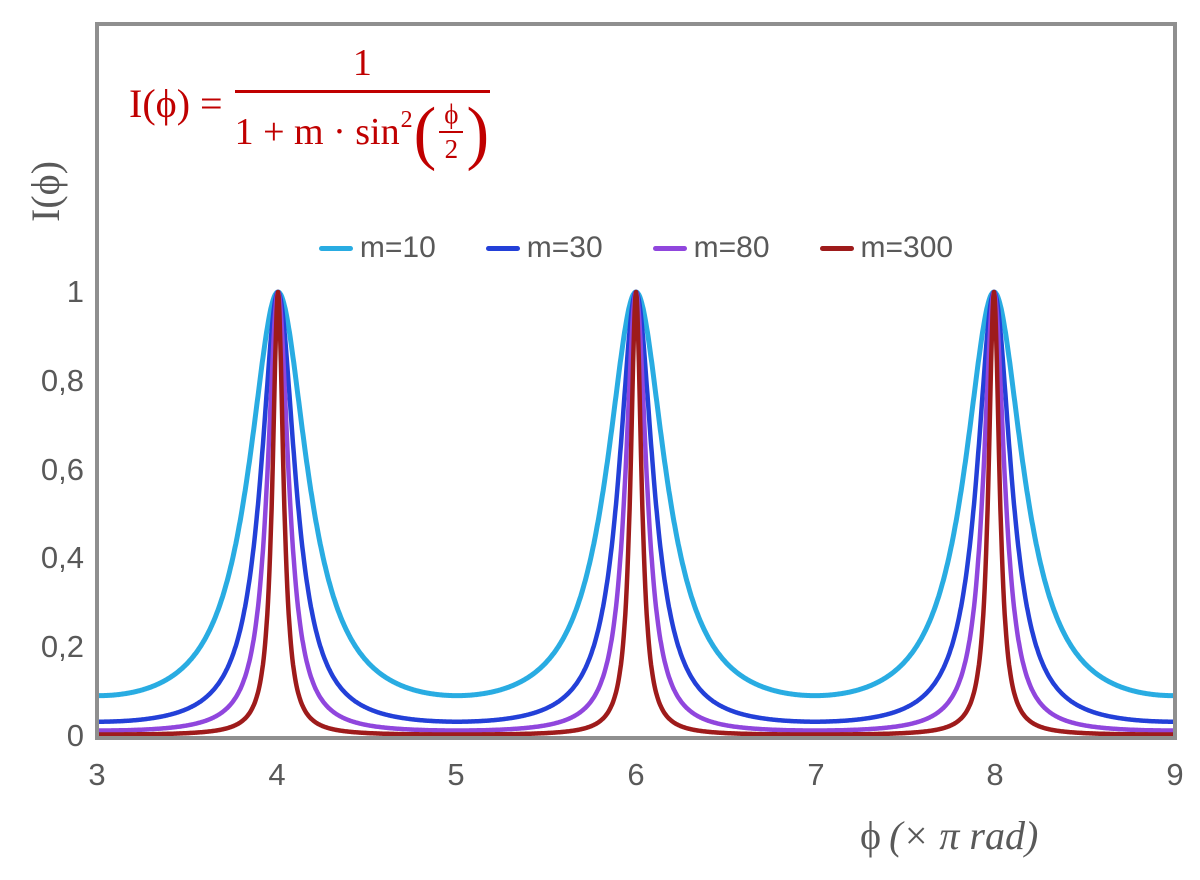 The image size is (1200, 880). What do you see at coordinates (636, 248) in the screenshot?
I see `legend: m=10 m=30 m=80 m=300` at bounding box center [636, 248].